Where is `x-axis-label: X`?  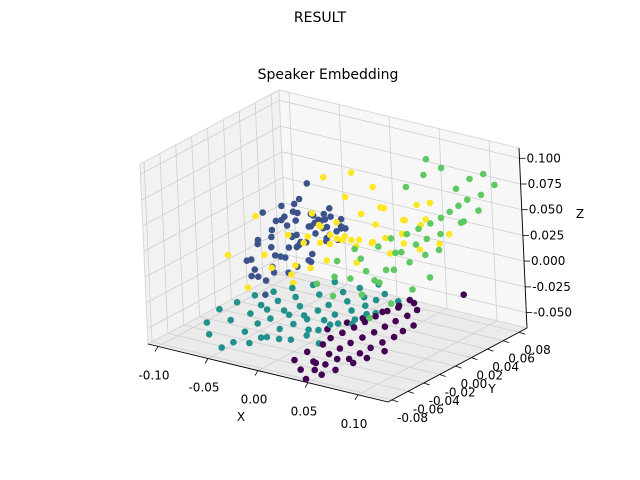 x-axis-label: X is located at coordinates (241, 417).